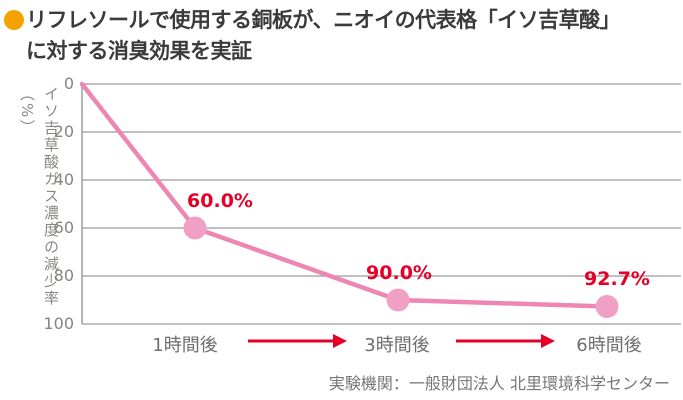 This screenshot has height=400, width=683. What do you see at coordinates (499, 383) in the screenshot?
I see `source-caption: 実験機関：一般財団法人 北里環境科学センター` at bounding box center [499, 383].